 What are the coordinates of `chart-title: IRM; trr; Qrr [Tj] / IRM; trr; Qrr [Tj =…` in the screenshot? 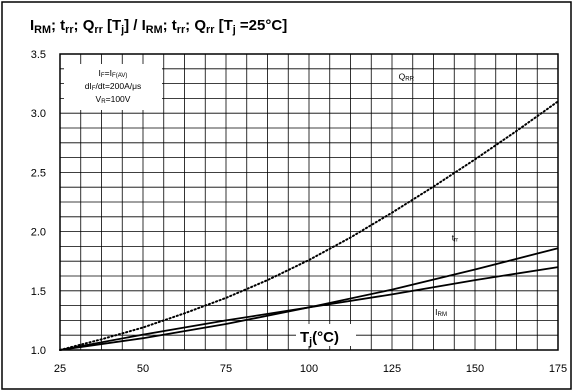 It's located at (158, 26).